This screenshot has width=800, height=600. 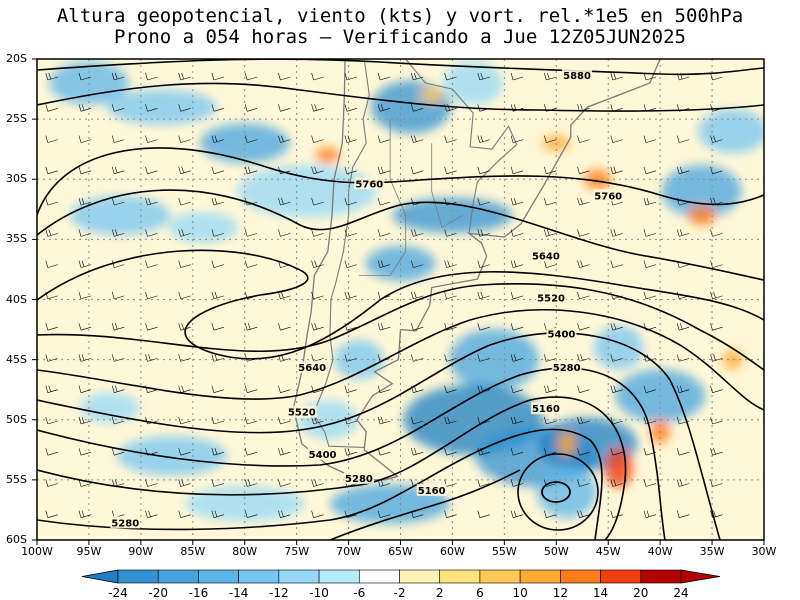 What do you see at coordinates (700, 576) in the screenshot?
I see `colorbar-arrow-high` at bounding box center [700, 576].